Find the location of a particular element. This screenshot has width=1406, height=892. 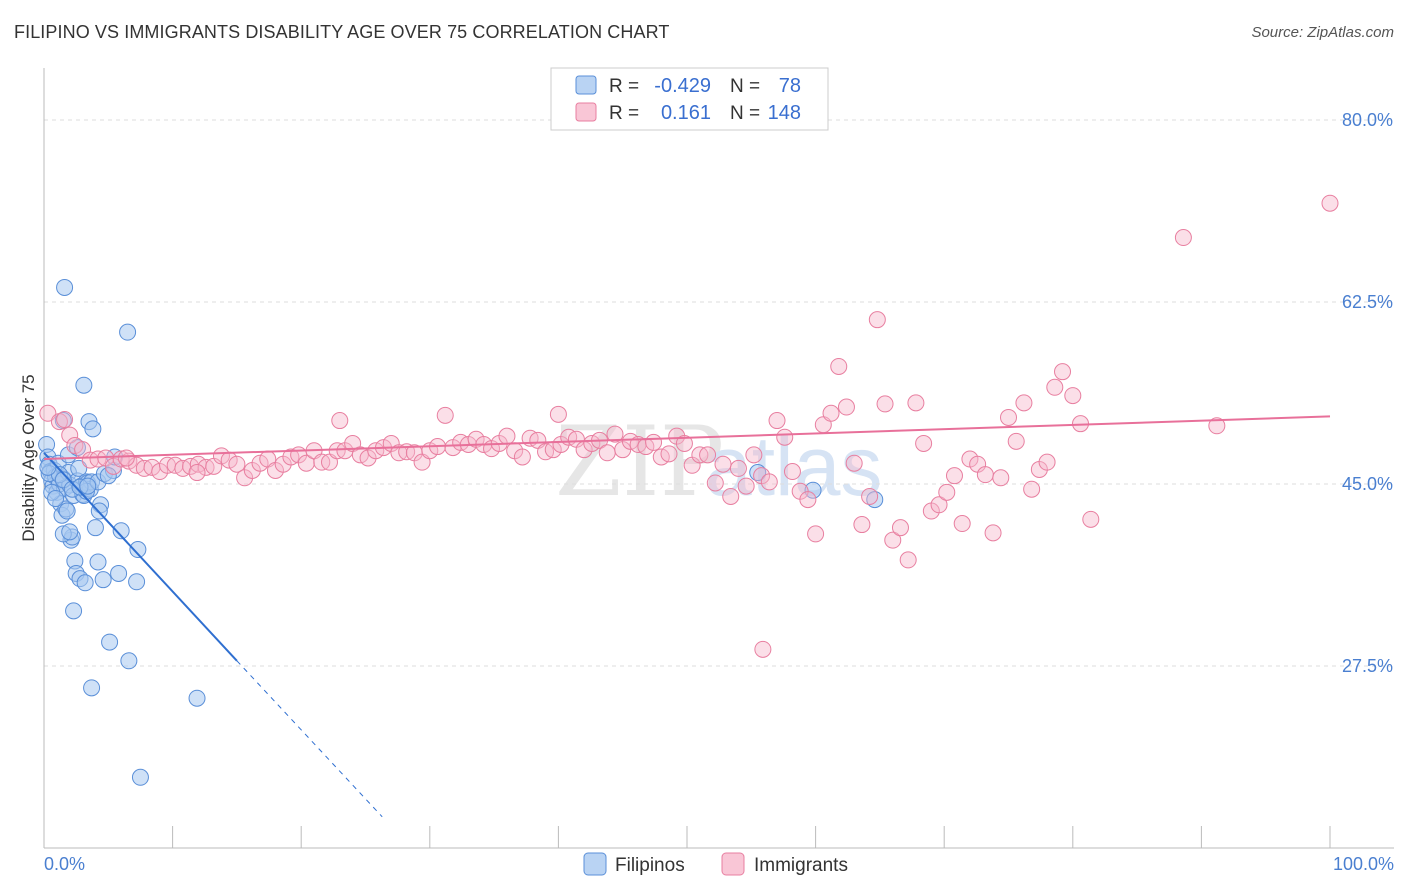

legend-r-label-immigrants: R = is located at coordinates (624, 113).